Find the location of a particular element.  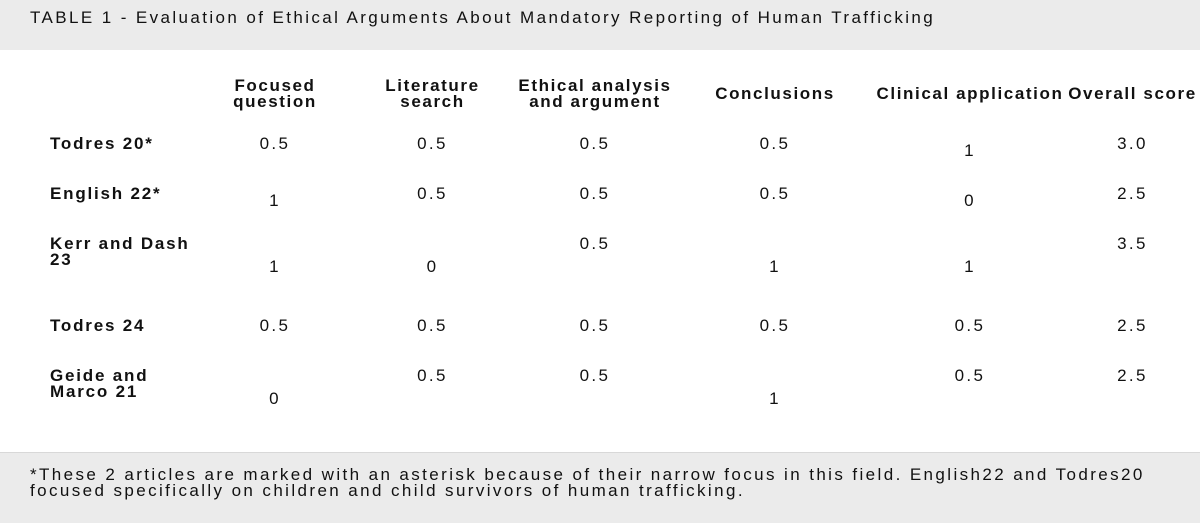

table-row: English 22* 1 0.5 0.5 0.5 0 2.5 is located at coordinates (600, 201).